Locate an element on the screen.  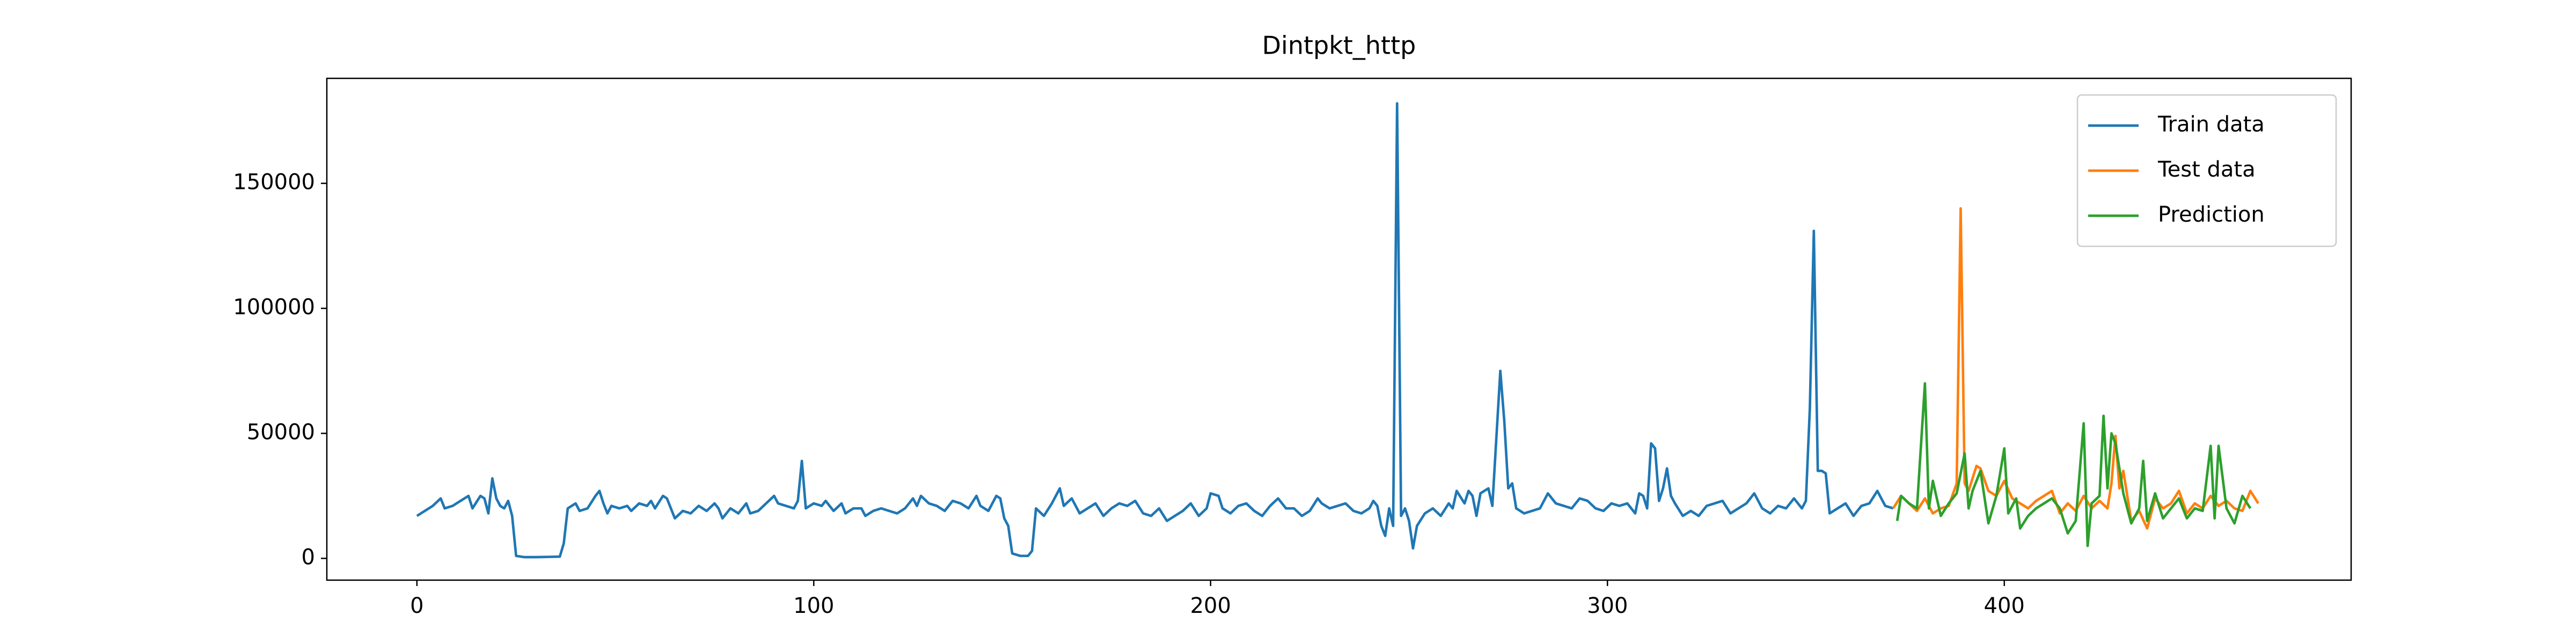
legend-label: Train data is located at coordinates (2211, 124).